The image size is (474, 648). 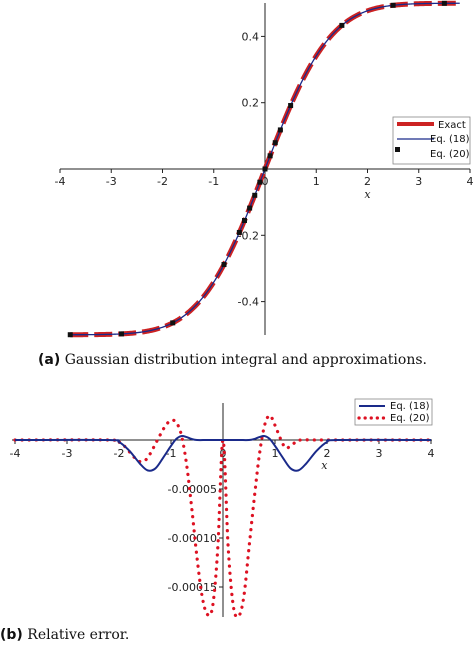 I want to click on y-tick-label: -0.00010, so click(x=192, y=538).